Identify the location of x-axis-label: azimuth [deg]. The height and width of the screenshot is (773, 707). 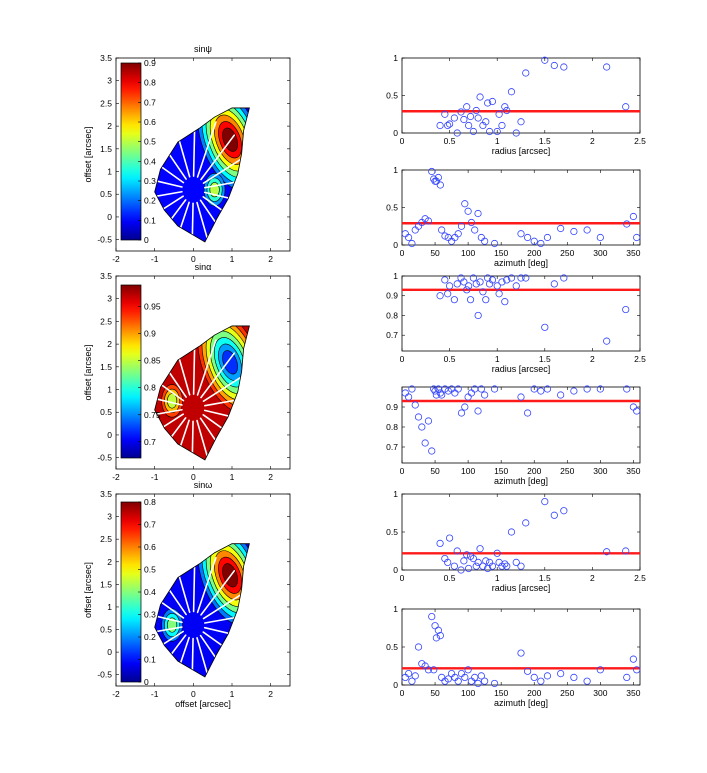
(521, 263).